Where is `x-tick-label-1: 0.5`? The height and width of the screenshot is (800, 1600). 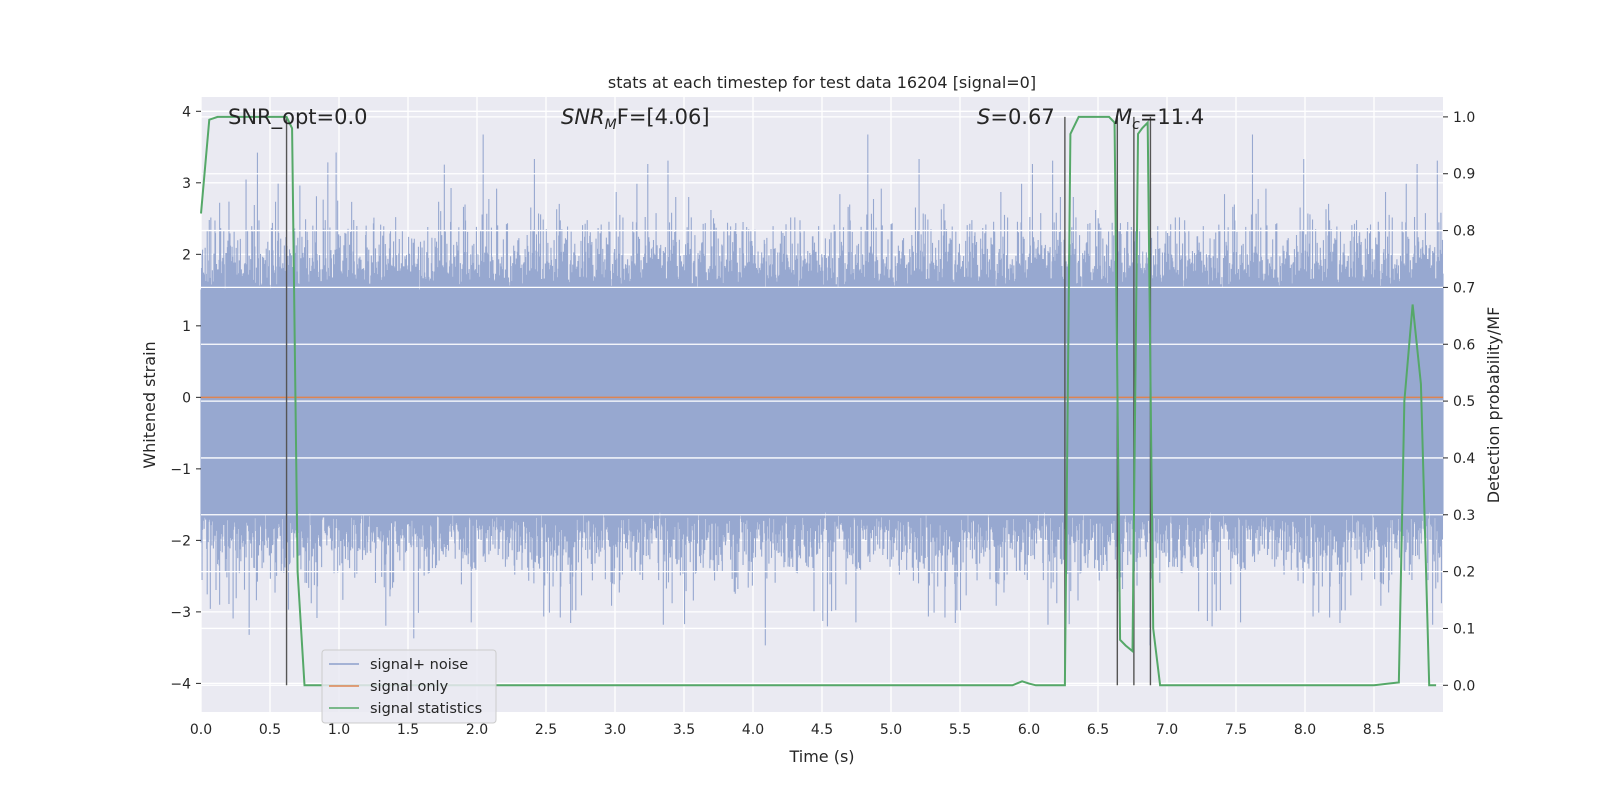
x-tick-label-1: 0.5 is located at coordinates (270, 730).